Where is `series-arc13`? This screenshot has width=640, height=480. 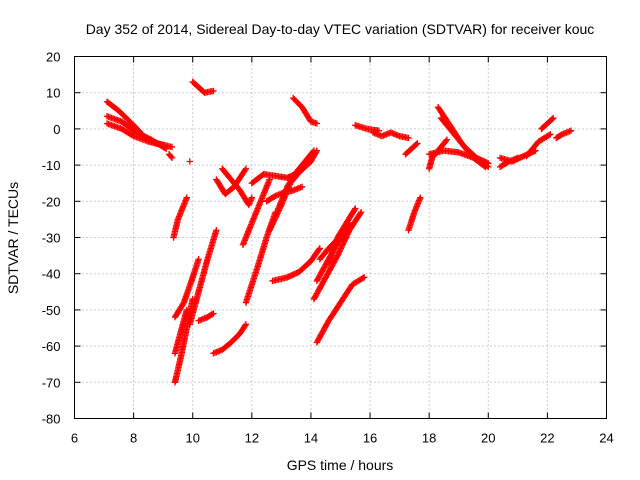
series-arc13 is located at coordinates (231, 181).